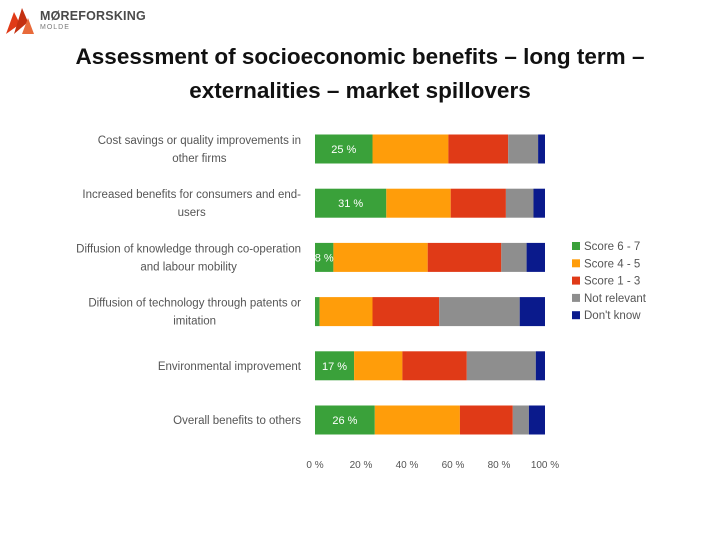 The height and width of the screenshot is (540, 720). I want to click on category-label-1-line-2: other firms, so click(199, 159).